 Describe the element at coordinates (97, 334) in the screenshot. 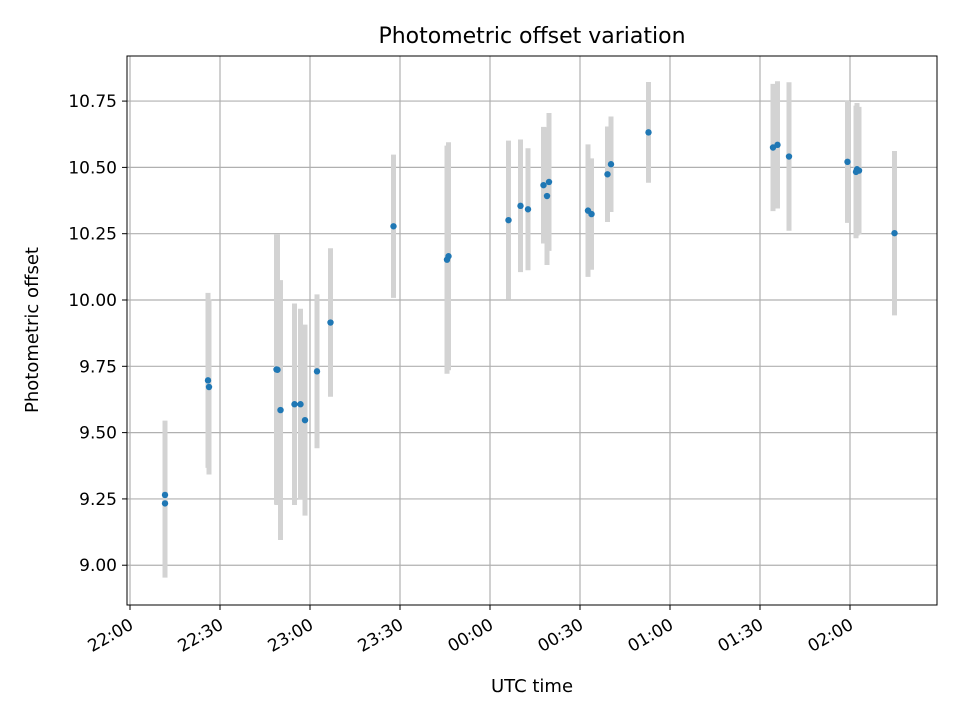

I see `y-axis-ticks: 9.00 9.25 9.50 9.75 10.00 10.25 10.50 10.75` at that location.